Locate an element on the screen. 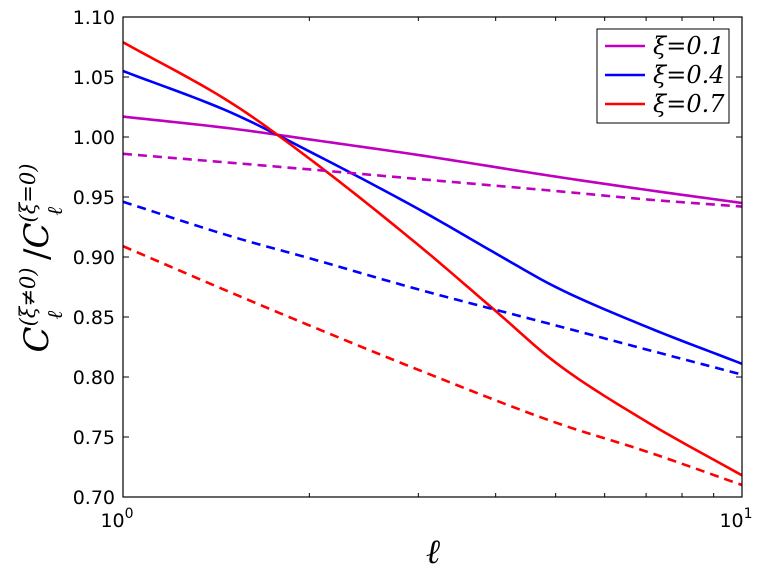 The width and height of the screenshot is (773, 577). y-tick-label: 0.85 is located at coordinates (94, 318).